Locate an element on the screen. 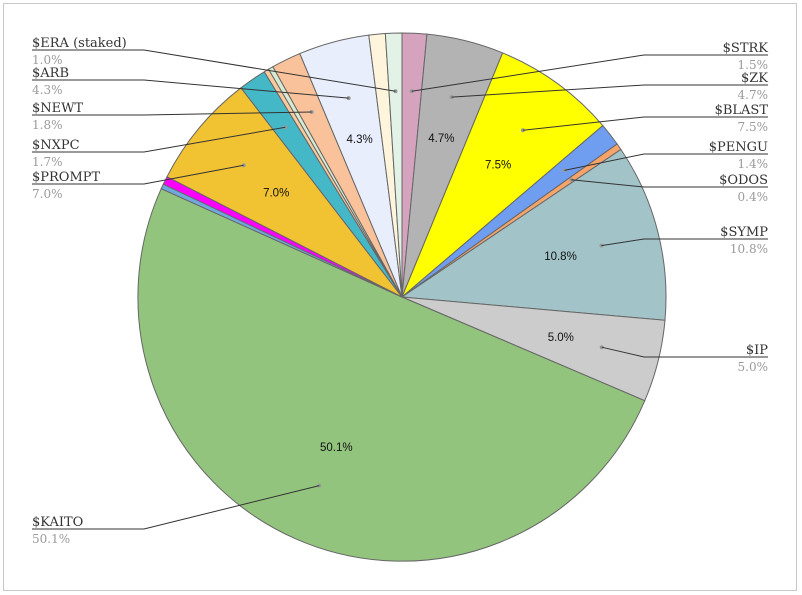 Image resolution: width=802 pixels, height=595 pixels. label-era-staked: $ERA (staked) is located at coordinates (79, 43).